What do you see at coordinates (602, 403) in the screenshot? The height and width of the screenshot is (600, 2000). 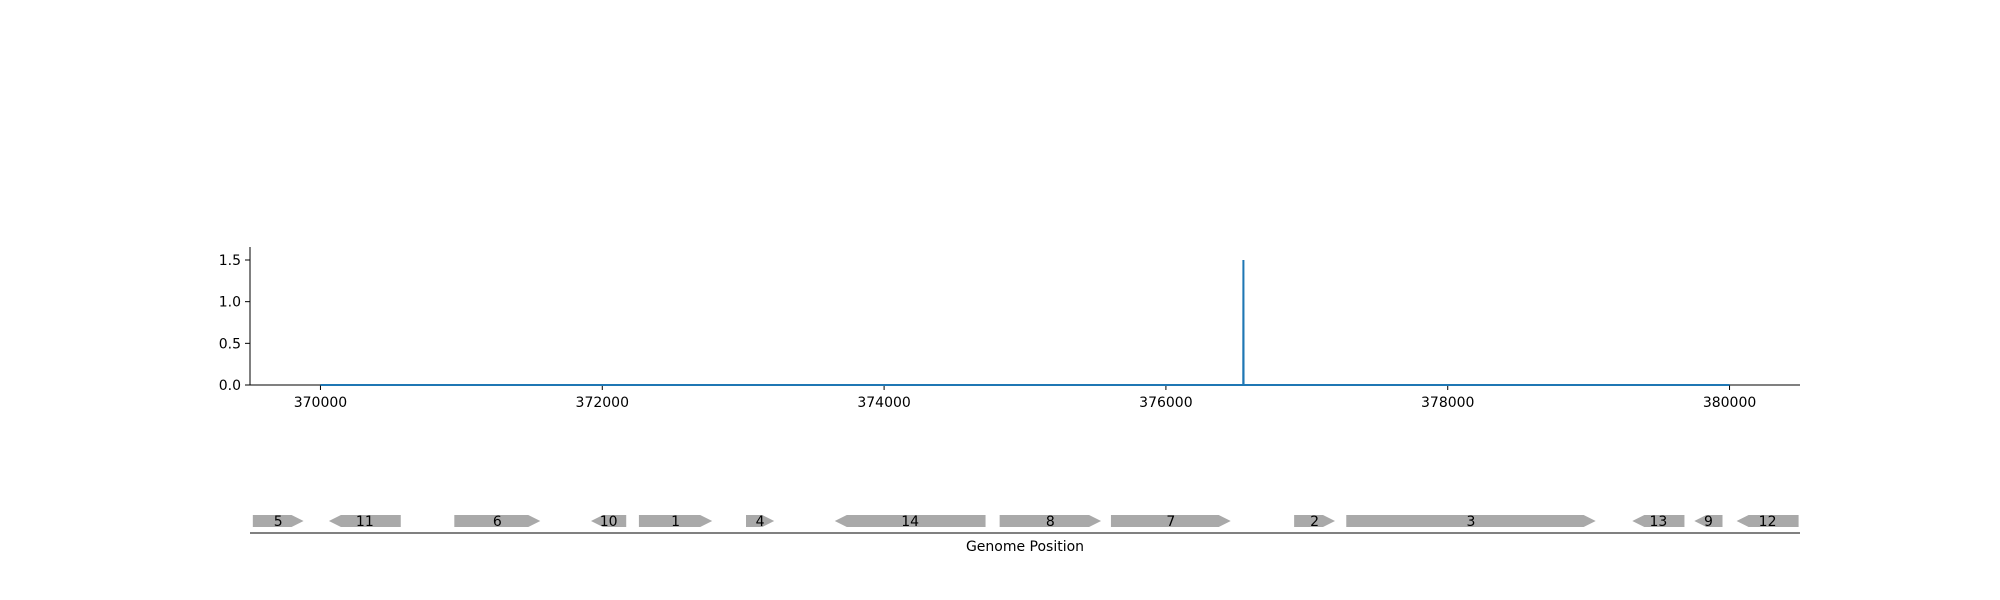 I see `x-tick-label: 372000` at bounding box center [602, 403].